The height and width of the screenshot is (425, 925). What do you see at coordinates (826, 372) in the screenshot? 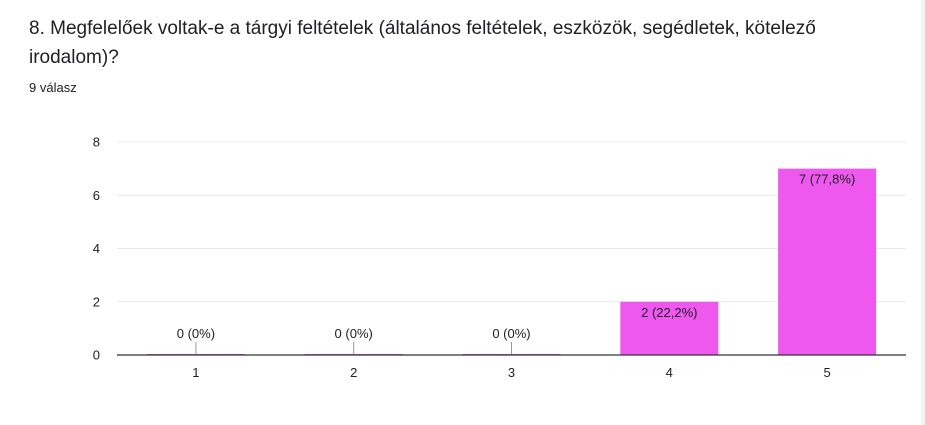
I see `x-tick-label: 5` at bounding box center [826, 372].